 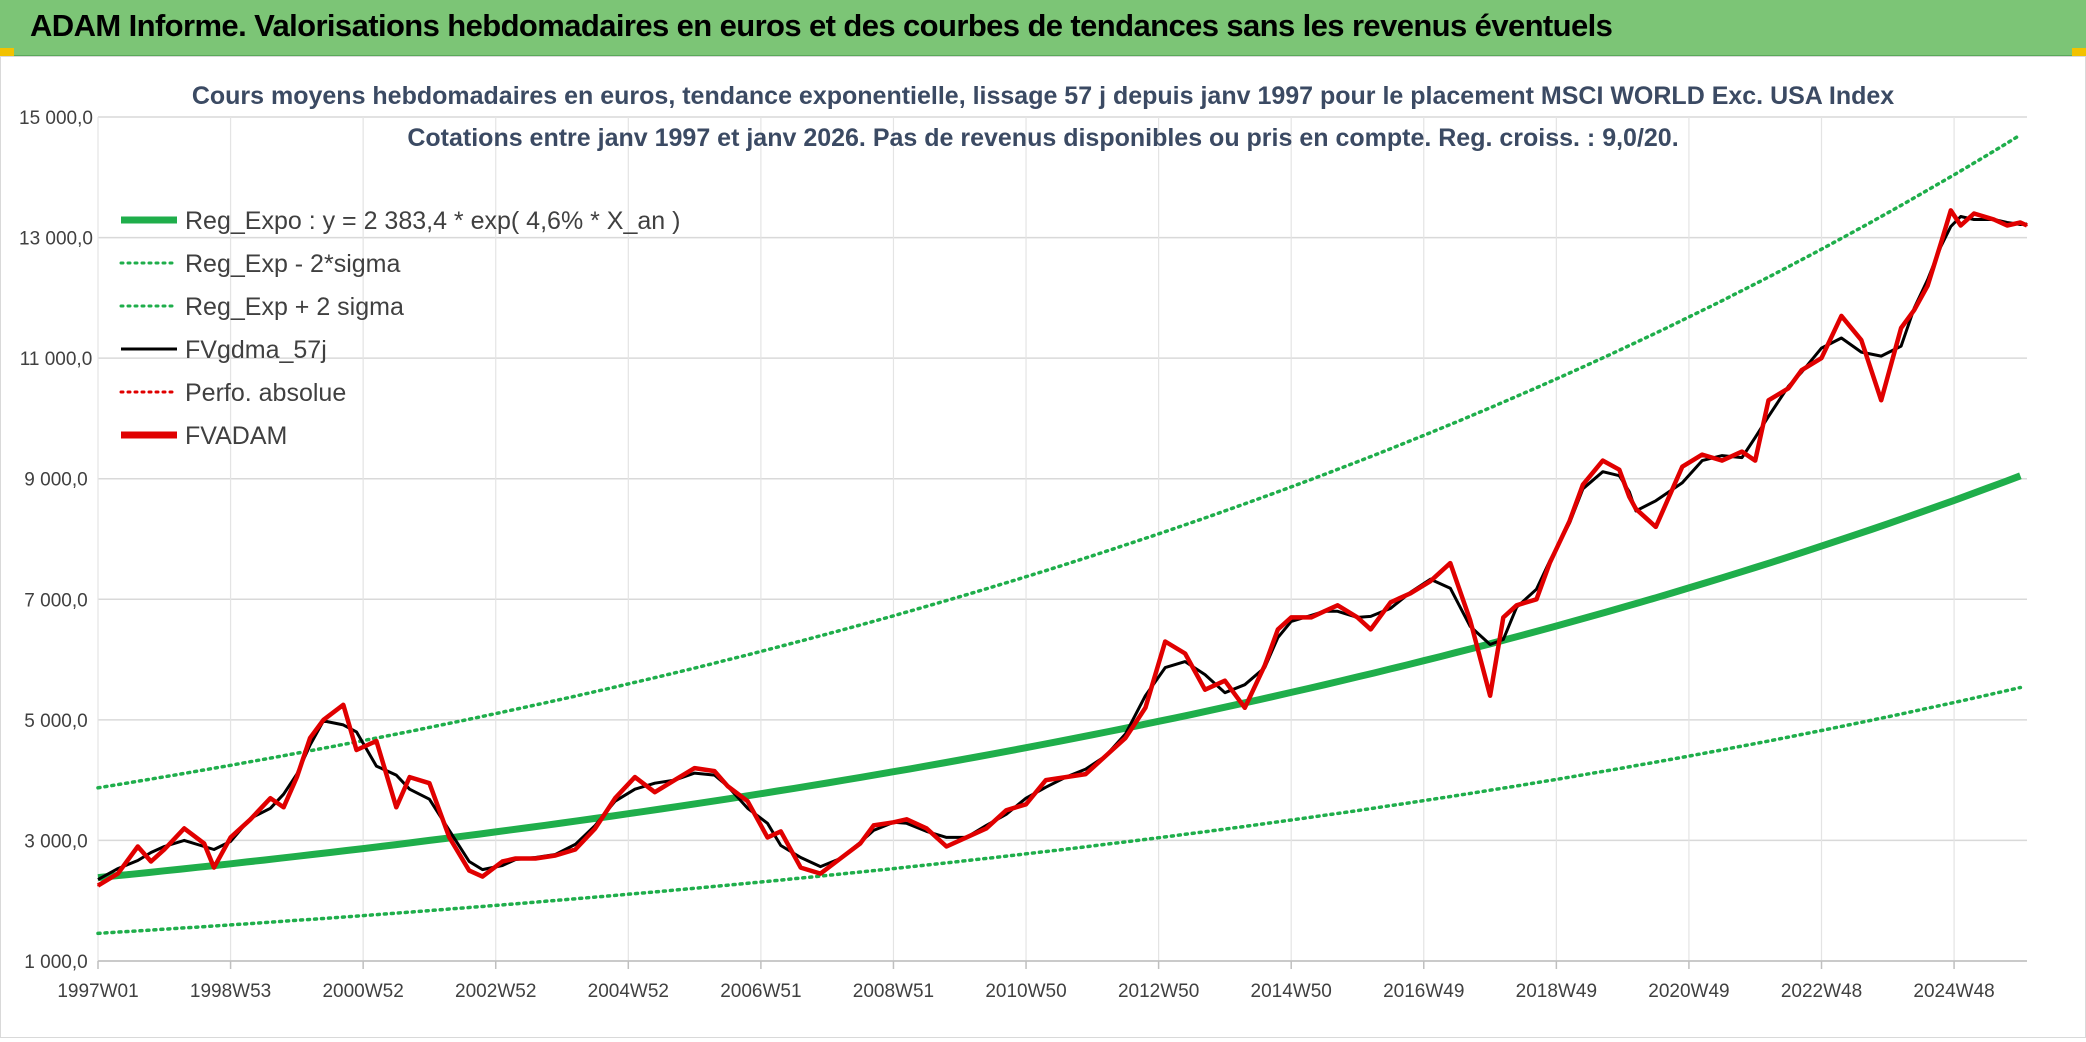 I want to click on x-tick-label: 2010W50, so click(x=1025, y=991).